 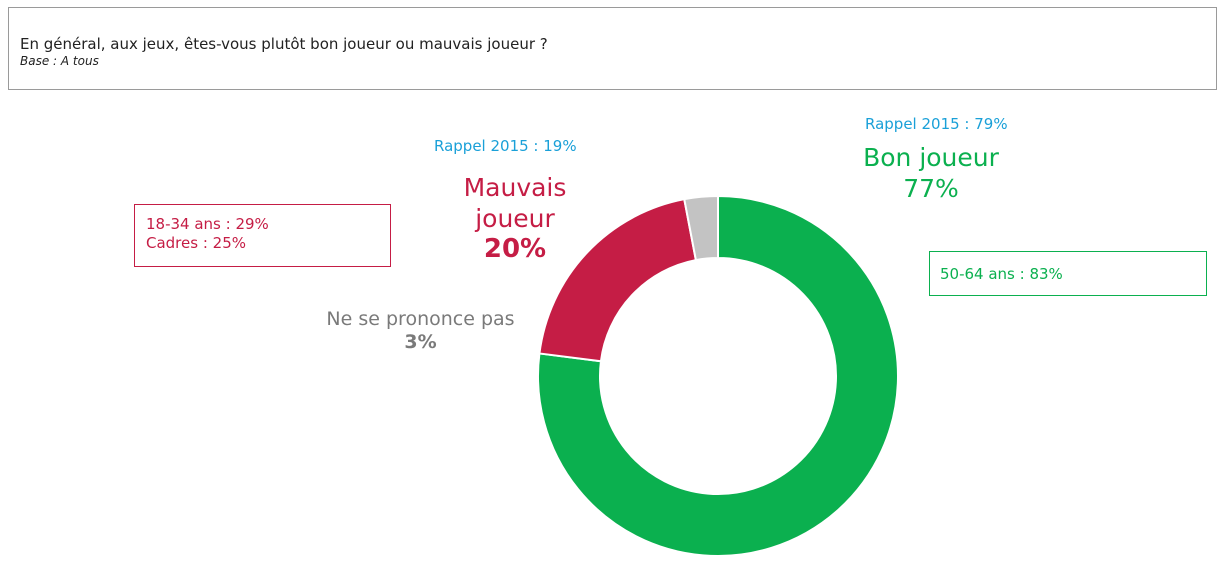 I want to click on slice-label-nsp-name: Ne se prononce pas, so click(x=420, y=319).